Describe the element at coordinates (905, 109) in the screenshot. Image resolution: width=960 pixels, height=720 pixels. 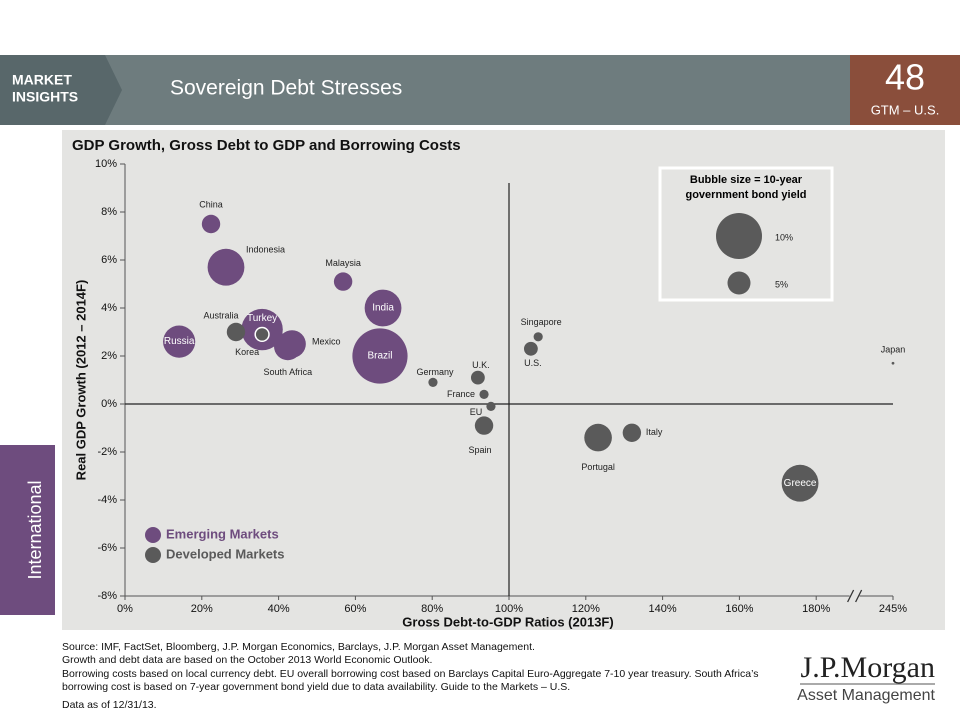
I see `page-label: GTM – U.S.` at that location.